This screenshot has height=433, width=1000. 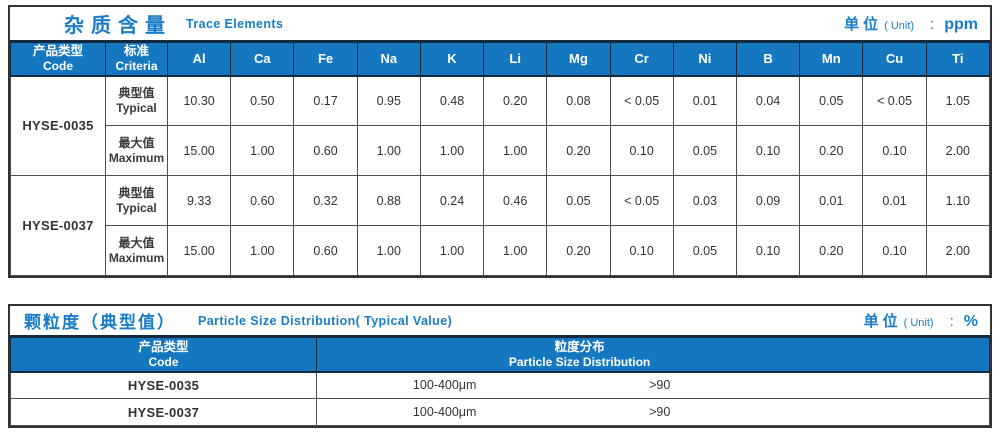 What do you see at coordinates (515, 59) in the screenshot?
I see `col-header-element-li: Li` at bounding box center [515, 59].